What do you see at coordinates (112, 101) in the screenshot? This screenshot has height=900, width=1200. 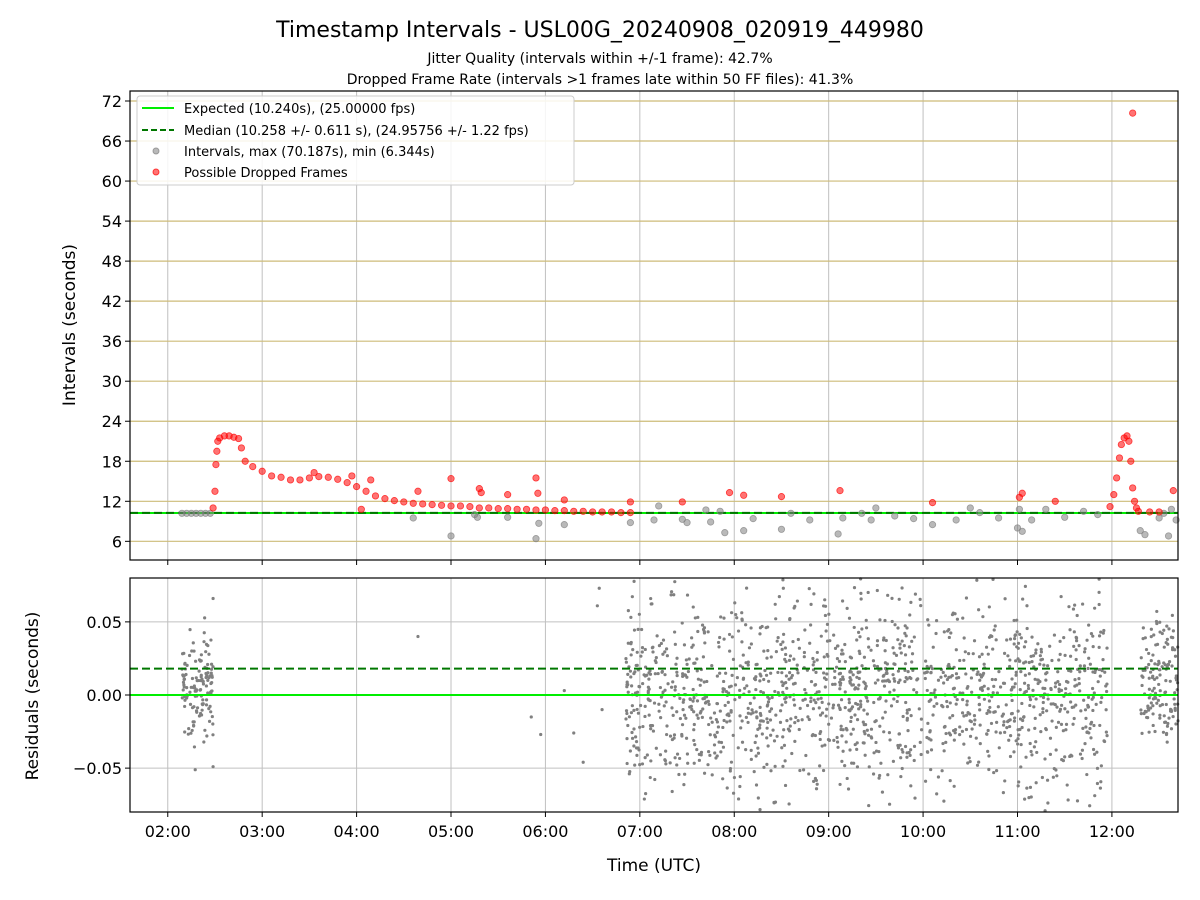 I see `intervals-ytick-label-11: 72` at bounding box center [112, 101].